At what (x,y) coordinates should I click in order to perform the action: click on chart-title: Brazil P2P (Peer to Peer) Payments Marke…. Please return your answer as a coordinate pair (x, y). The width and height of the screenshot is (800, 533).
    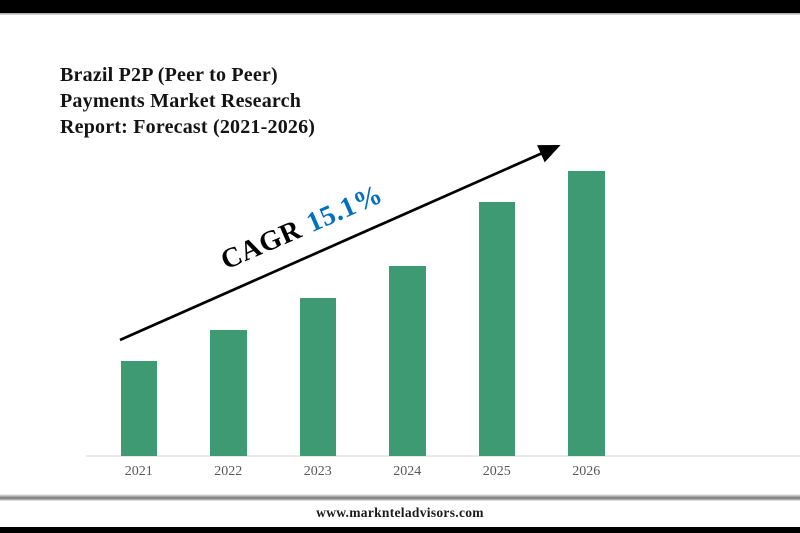
    Looking at the image, I should click on (220, 101).